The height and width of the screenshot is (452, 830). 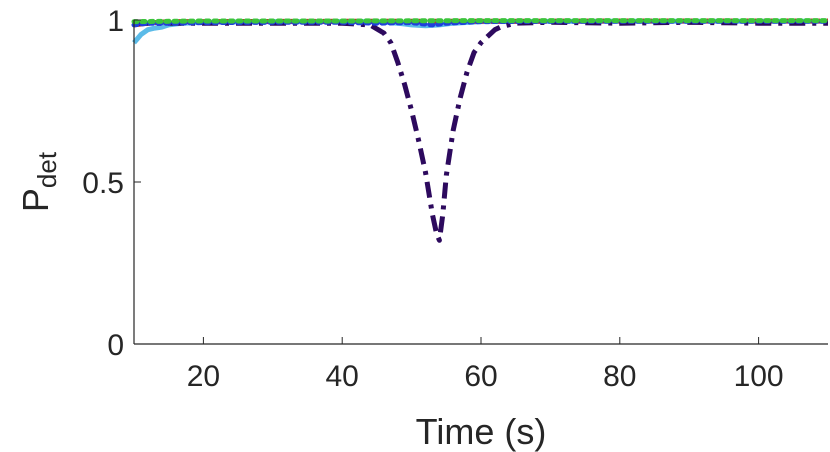 I want to click on x-tick-label: 80, so click(x=619, y=376).